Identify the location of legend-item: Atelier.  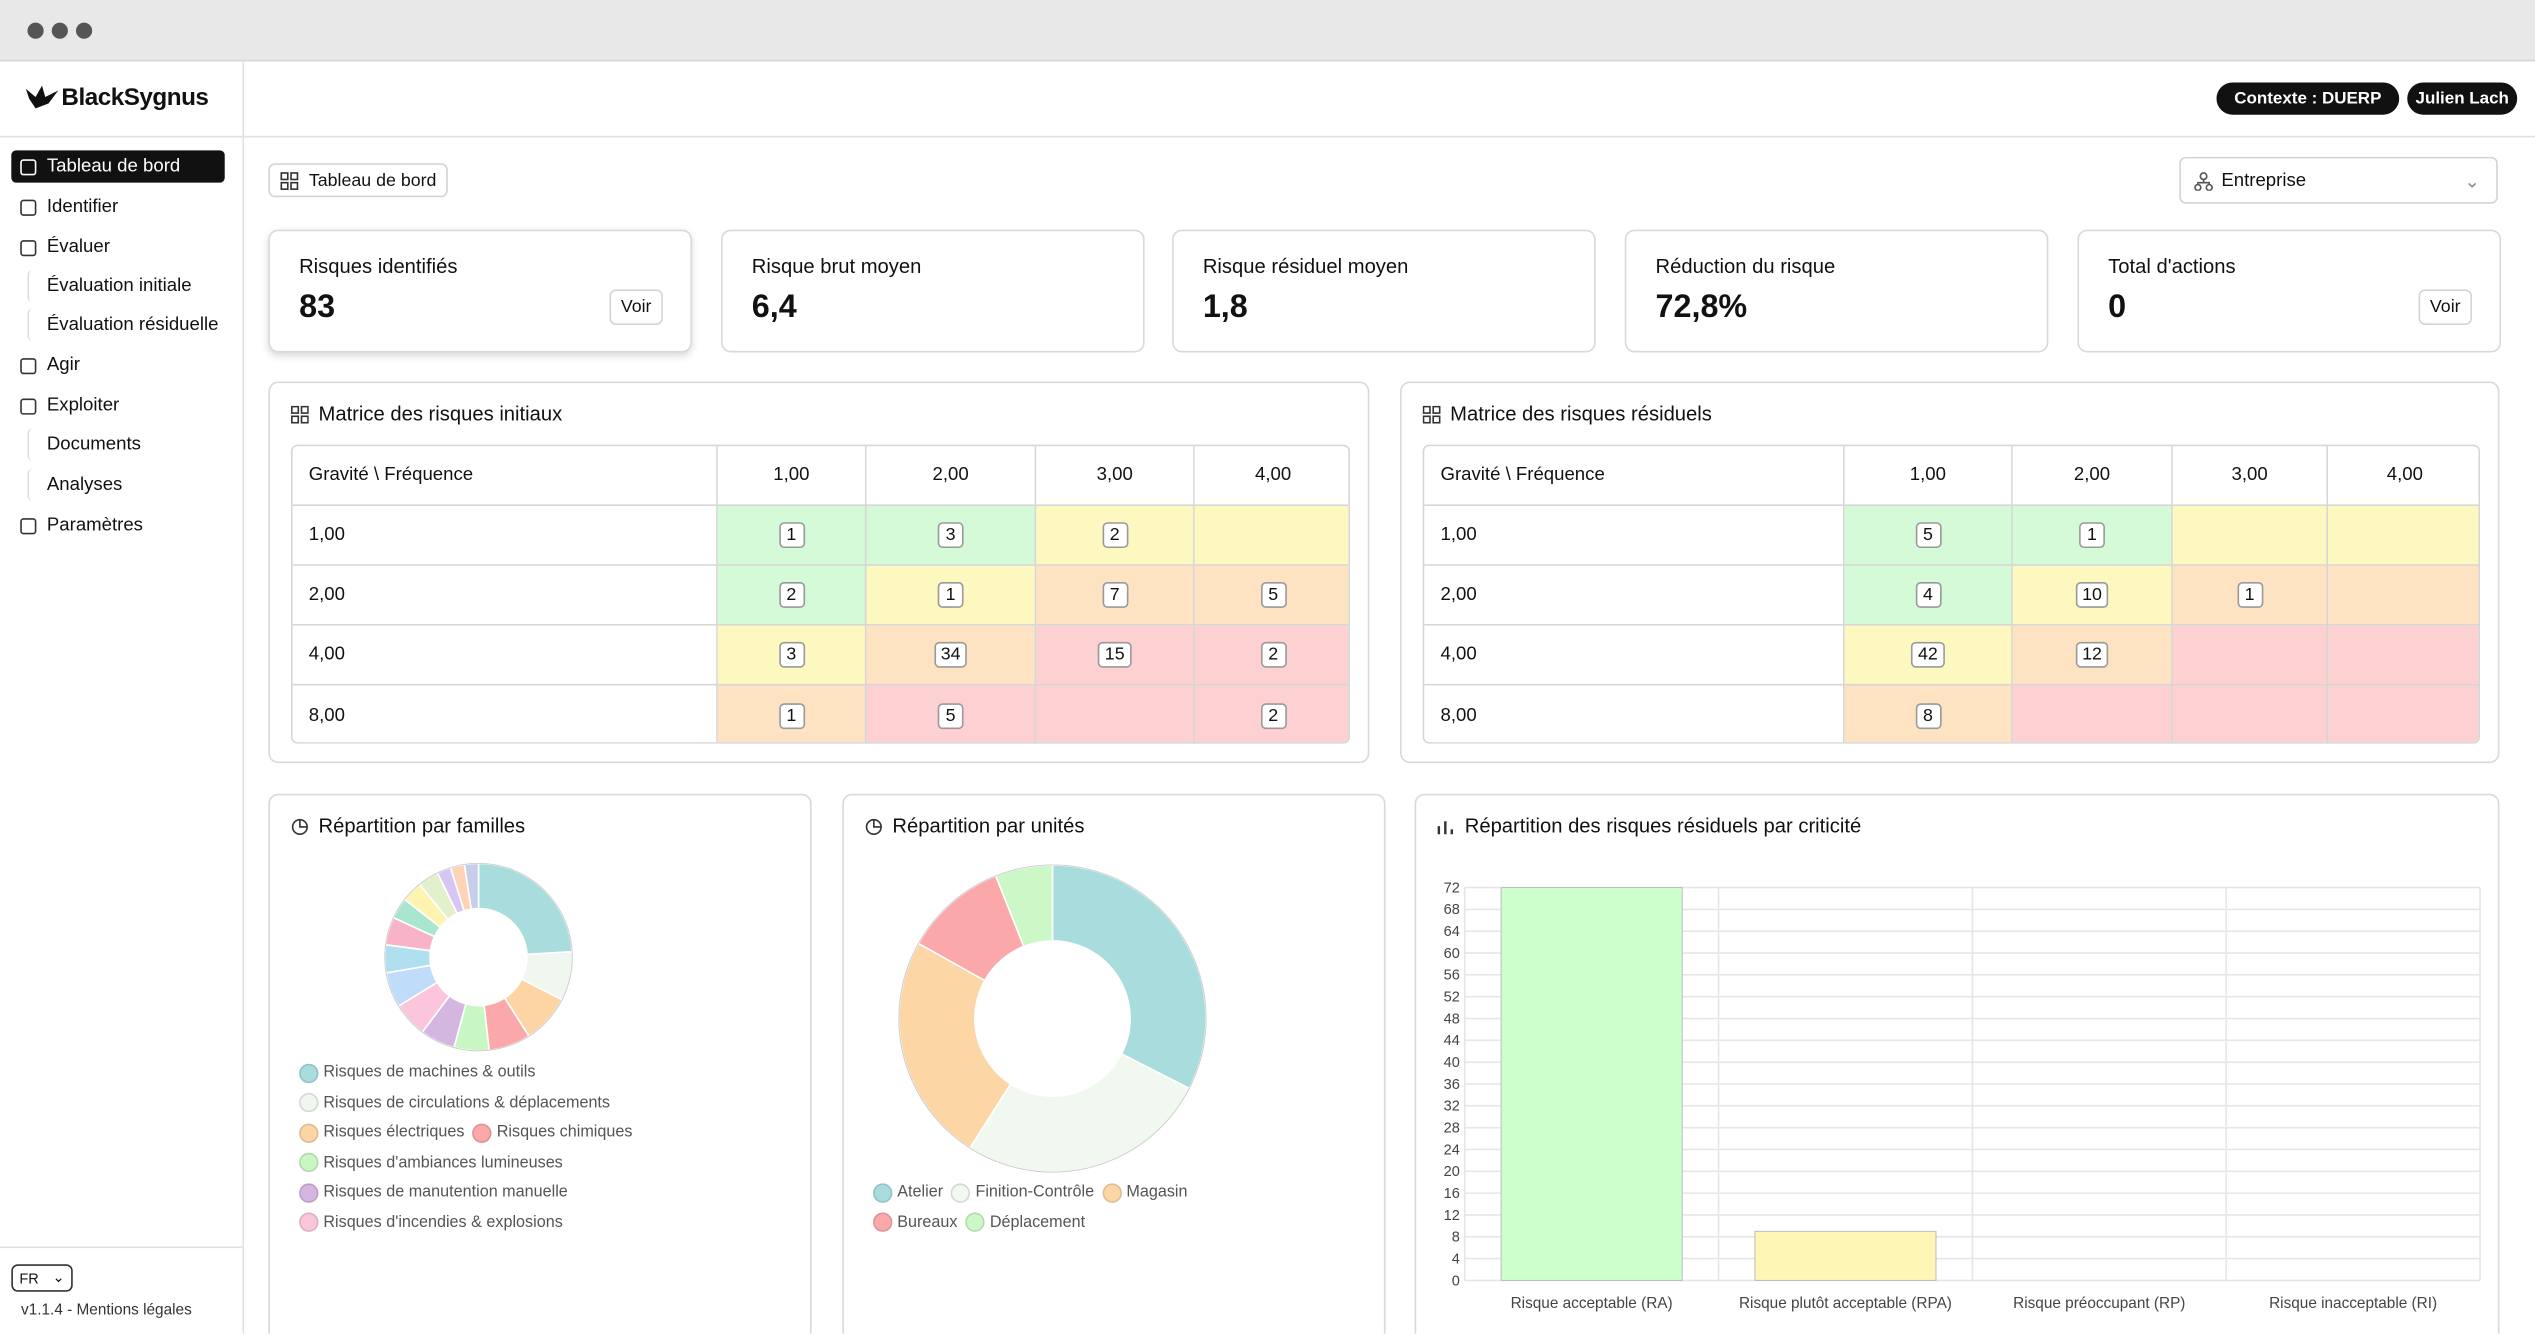
(908, 1192).